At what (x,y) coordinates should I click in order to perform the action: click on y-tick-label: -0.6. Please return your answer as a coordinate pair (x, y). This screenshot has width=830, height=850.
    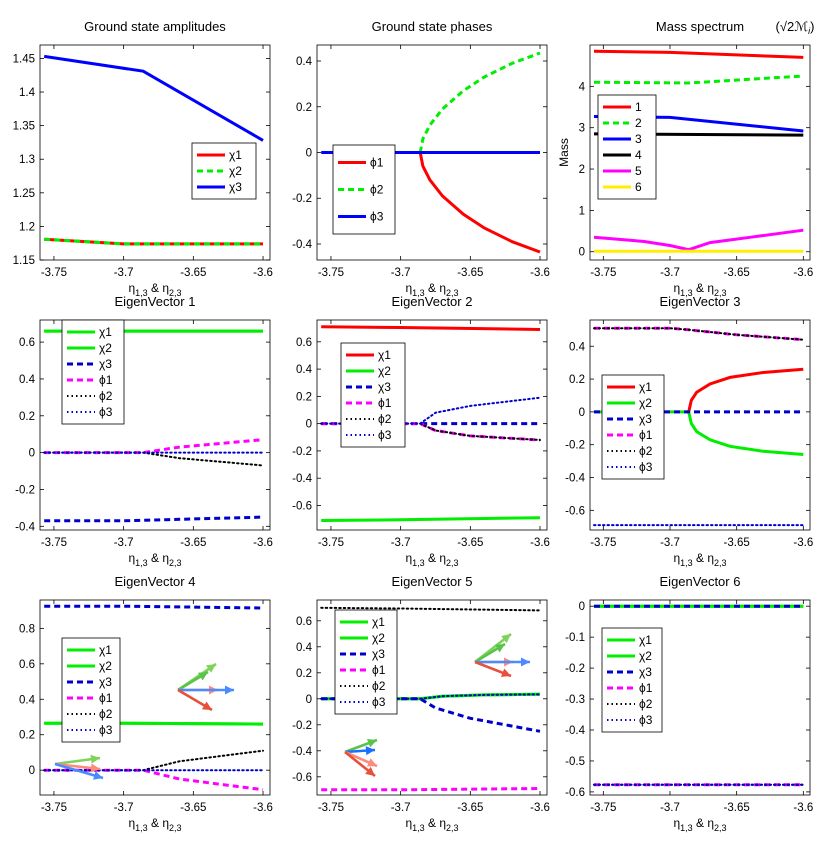
    Looking at the image, I should click on (575, 793).